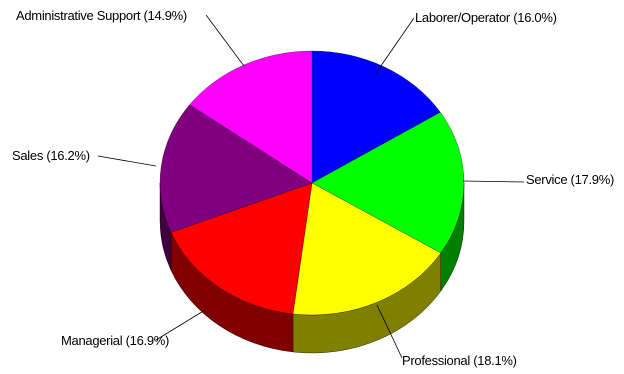 This screenshot has height=374, width=624. What do you see at coordinates (241, 248) in the screenshot?
I see `pie-slice-managerial` at bounding box center [241, 248].